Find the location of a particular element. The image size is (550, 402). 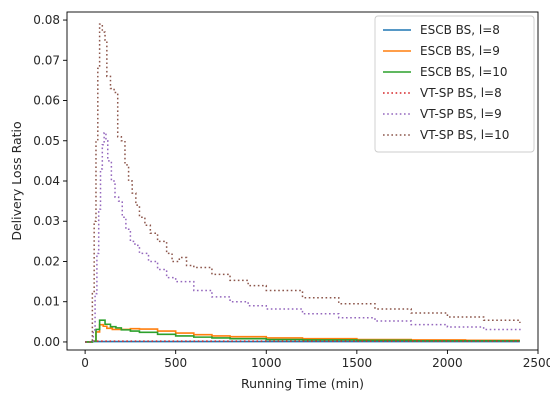

x-tick-label: 0 is located at coordinates (85, 363).